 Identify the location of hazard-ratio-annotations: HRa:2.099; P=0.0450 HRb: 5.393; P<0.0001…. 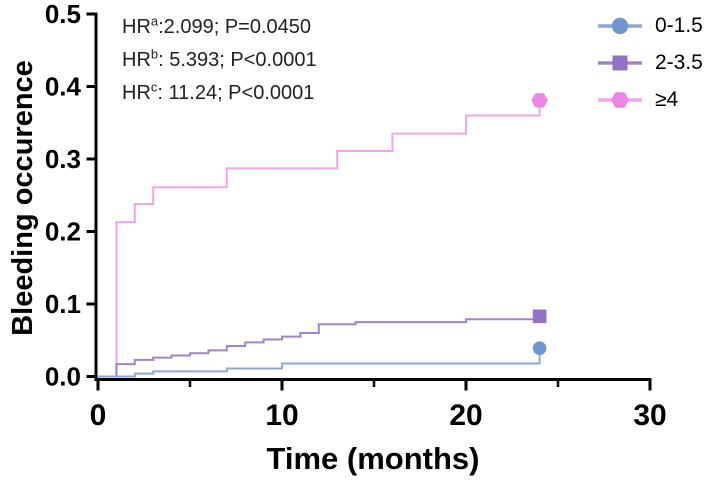
(219, 60).